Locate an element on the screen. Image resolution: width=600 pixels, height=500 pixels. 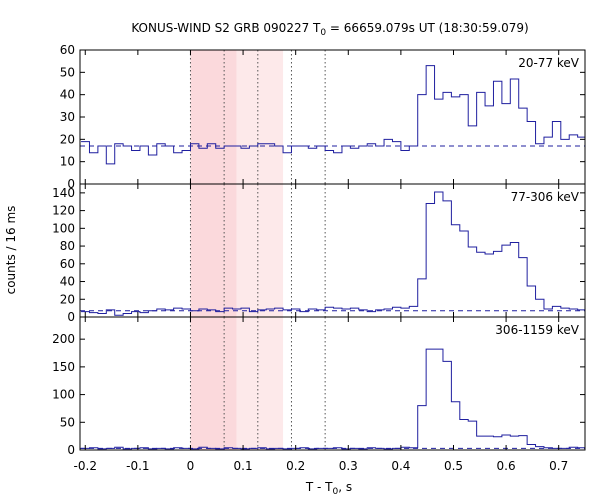
title-subscript: 0 is located at coordinates (323, 33).